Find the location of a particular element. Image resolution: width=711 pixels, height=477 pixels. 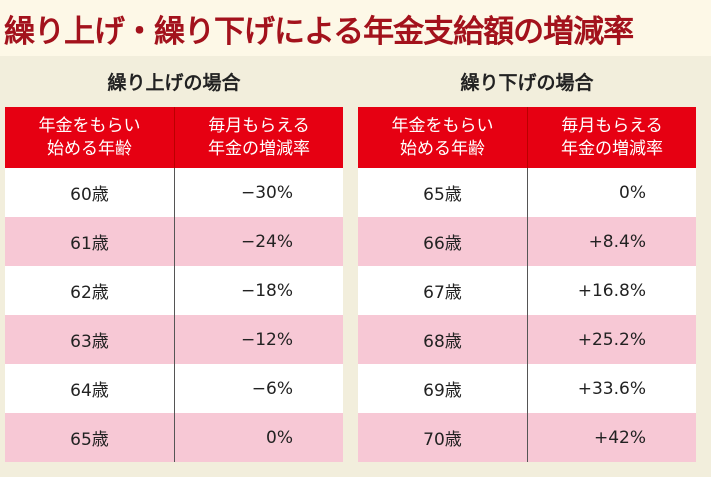

rate-cell: +8.4% is located at coordinates (611, 241).